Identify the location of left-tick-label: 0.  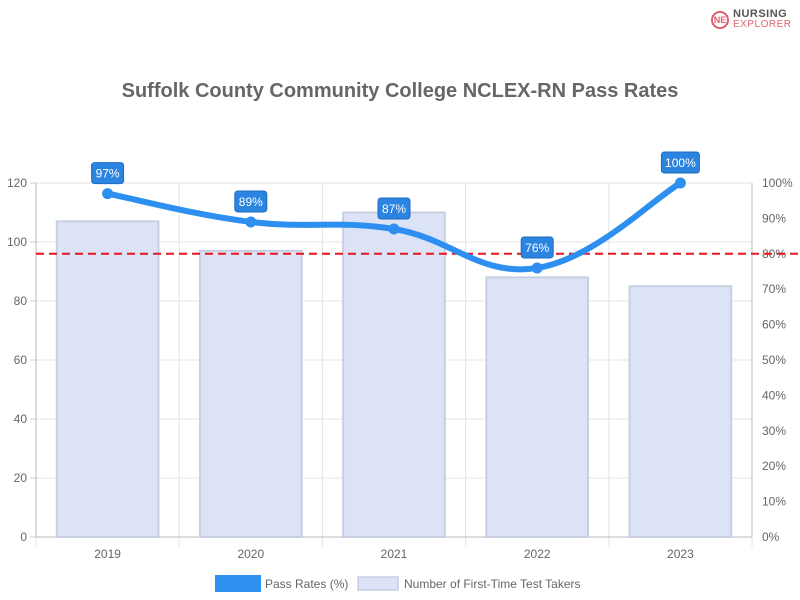
(23, 537).